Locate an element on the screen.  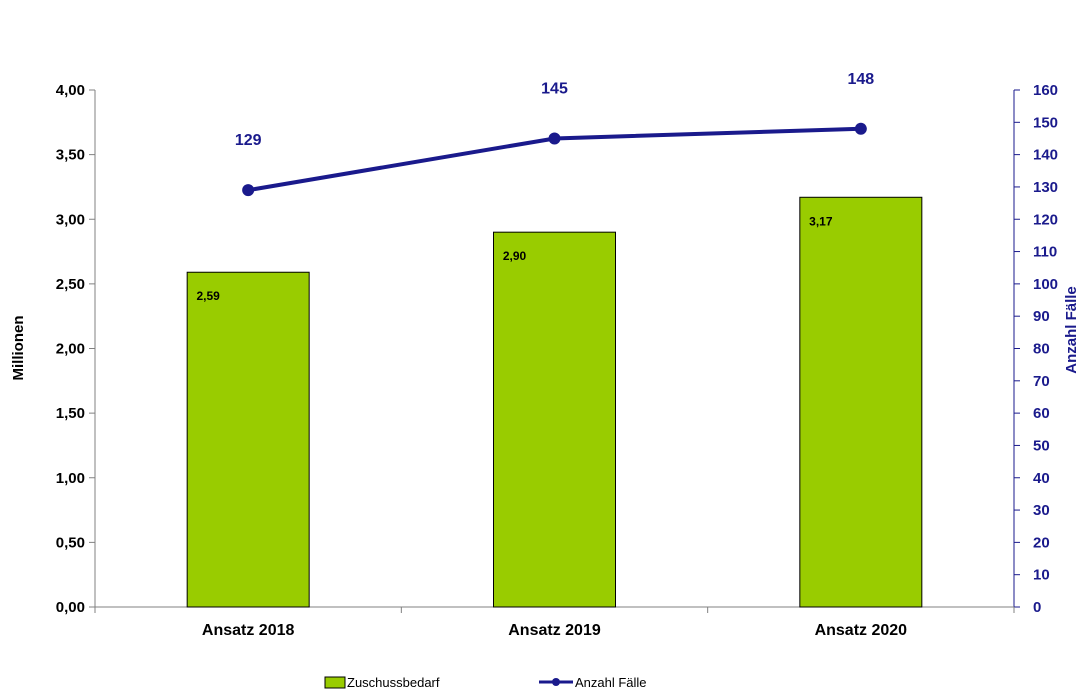
y2-tick-label: 100 is located at coordinates (1045, 284).